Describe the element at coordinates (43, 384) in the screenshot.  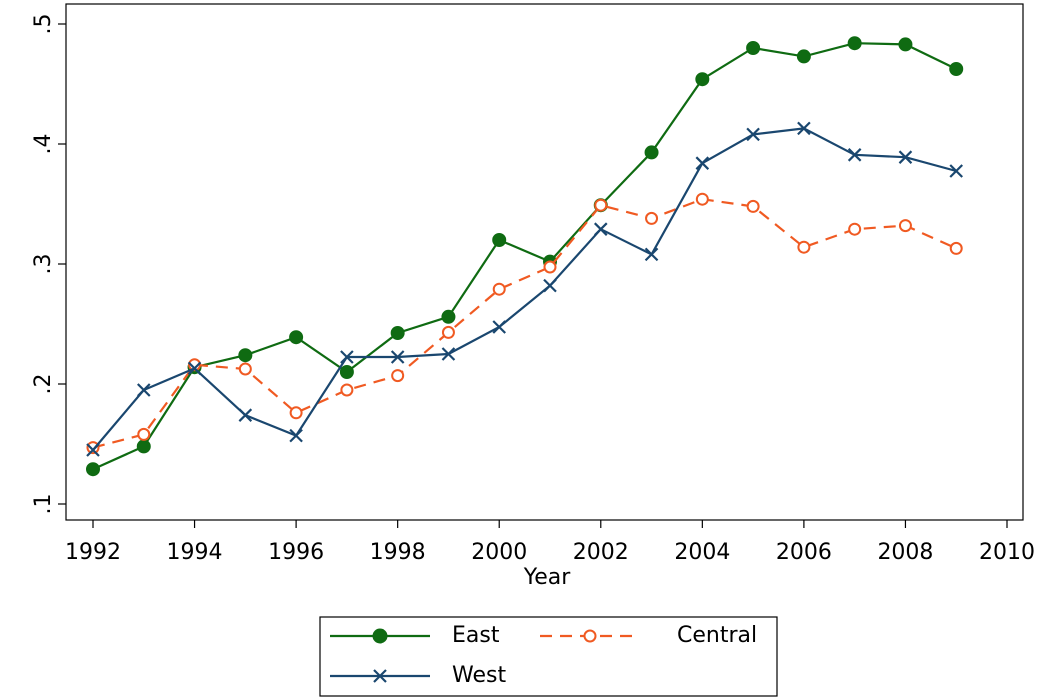
I see `y-tick-label: .2` at that location.